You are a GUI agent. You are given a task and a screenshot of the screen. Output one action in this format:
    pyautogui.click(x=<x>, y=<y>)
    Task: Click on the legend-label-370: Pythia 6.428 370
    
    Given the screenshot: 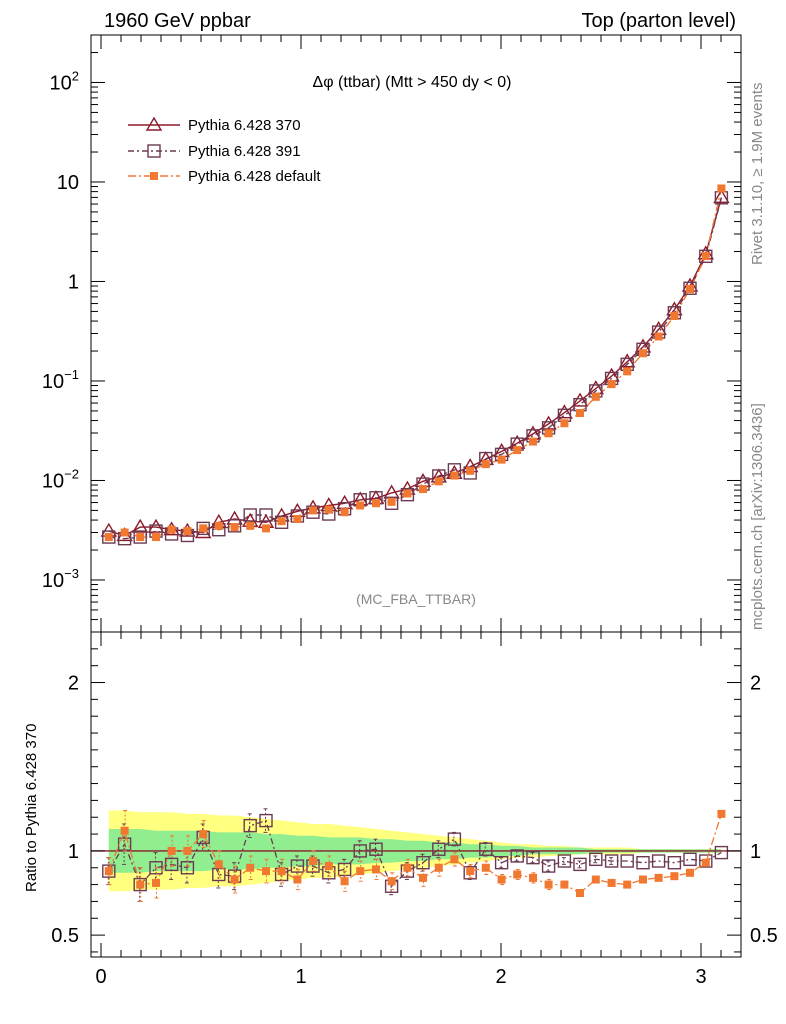 What is the action you would take?
    pyautogui.click(x=244, y=125)
    